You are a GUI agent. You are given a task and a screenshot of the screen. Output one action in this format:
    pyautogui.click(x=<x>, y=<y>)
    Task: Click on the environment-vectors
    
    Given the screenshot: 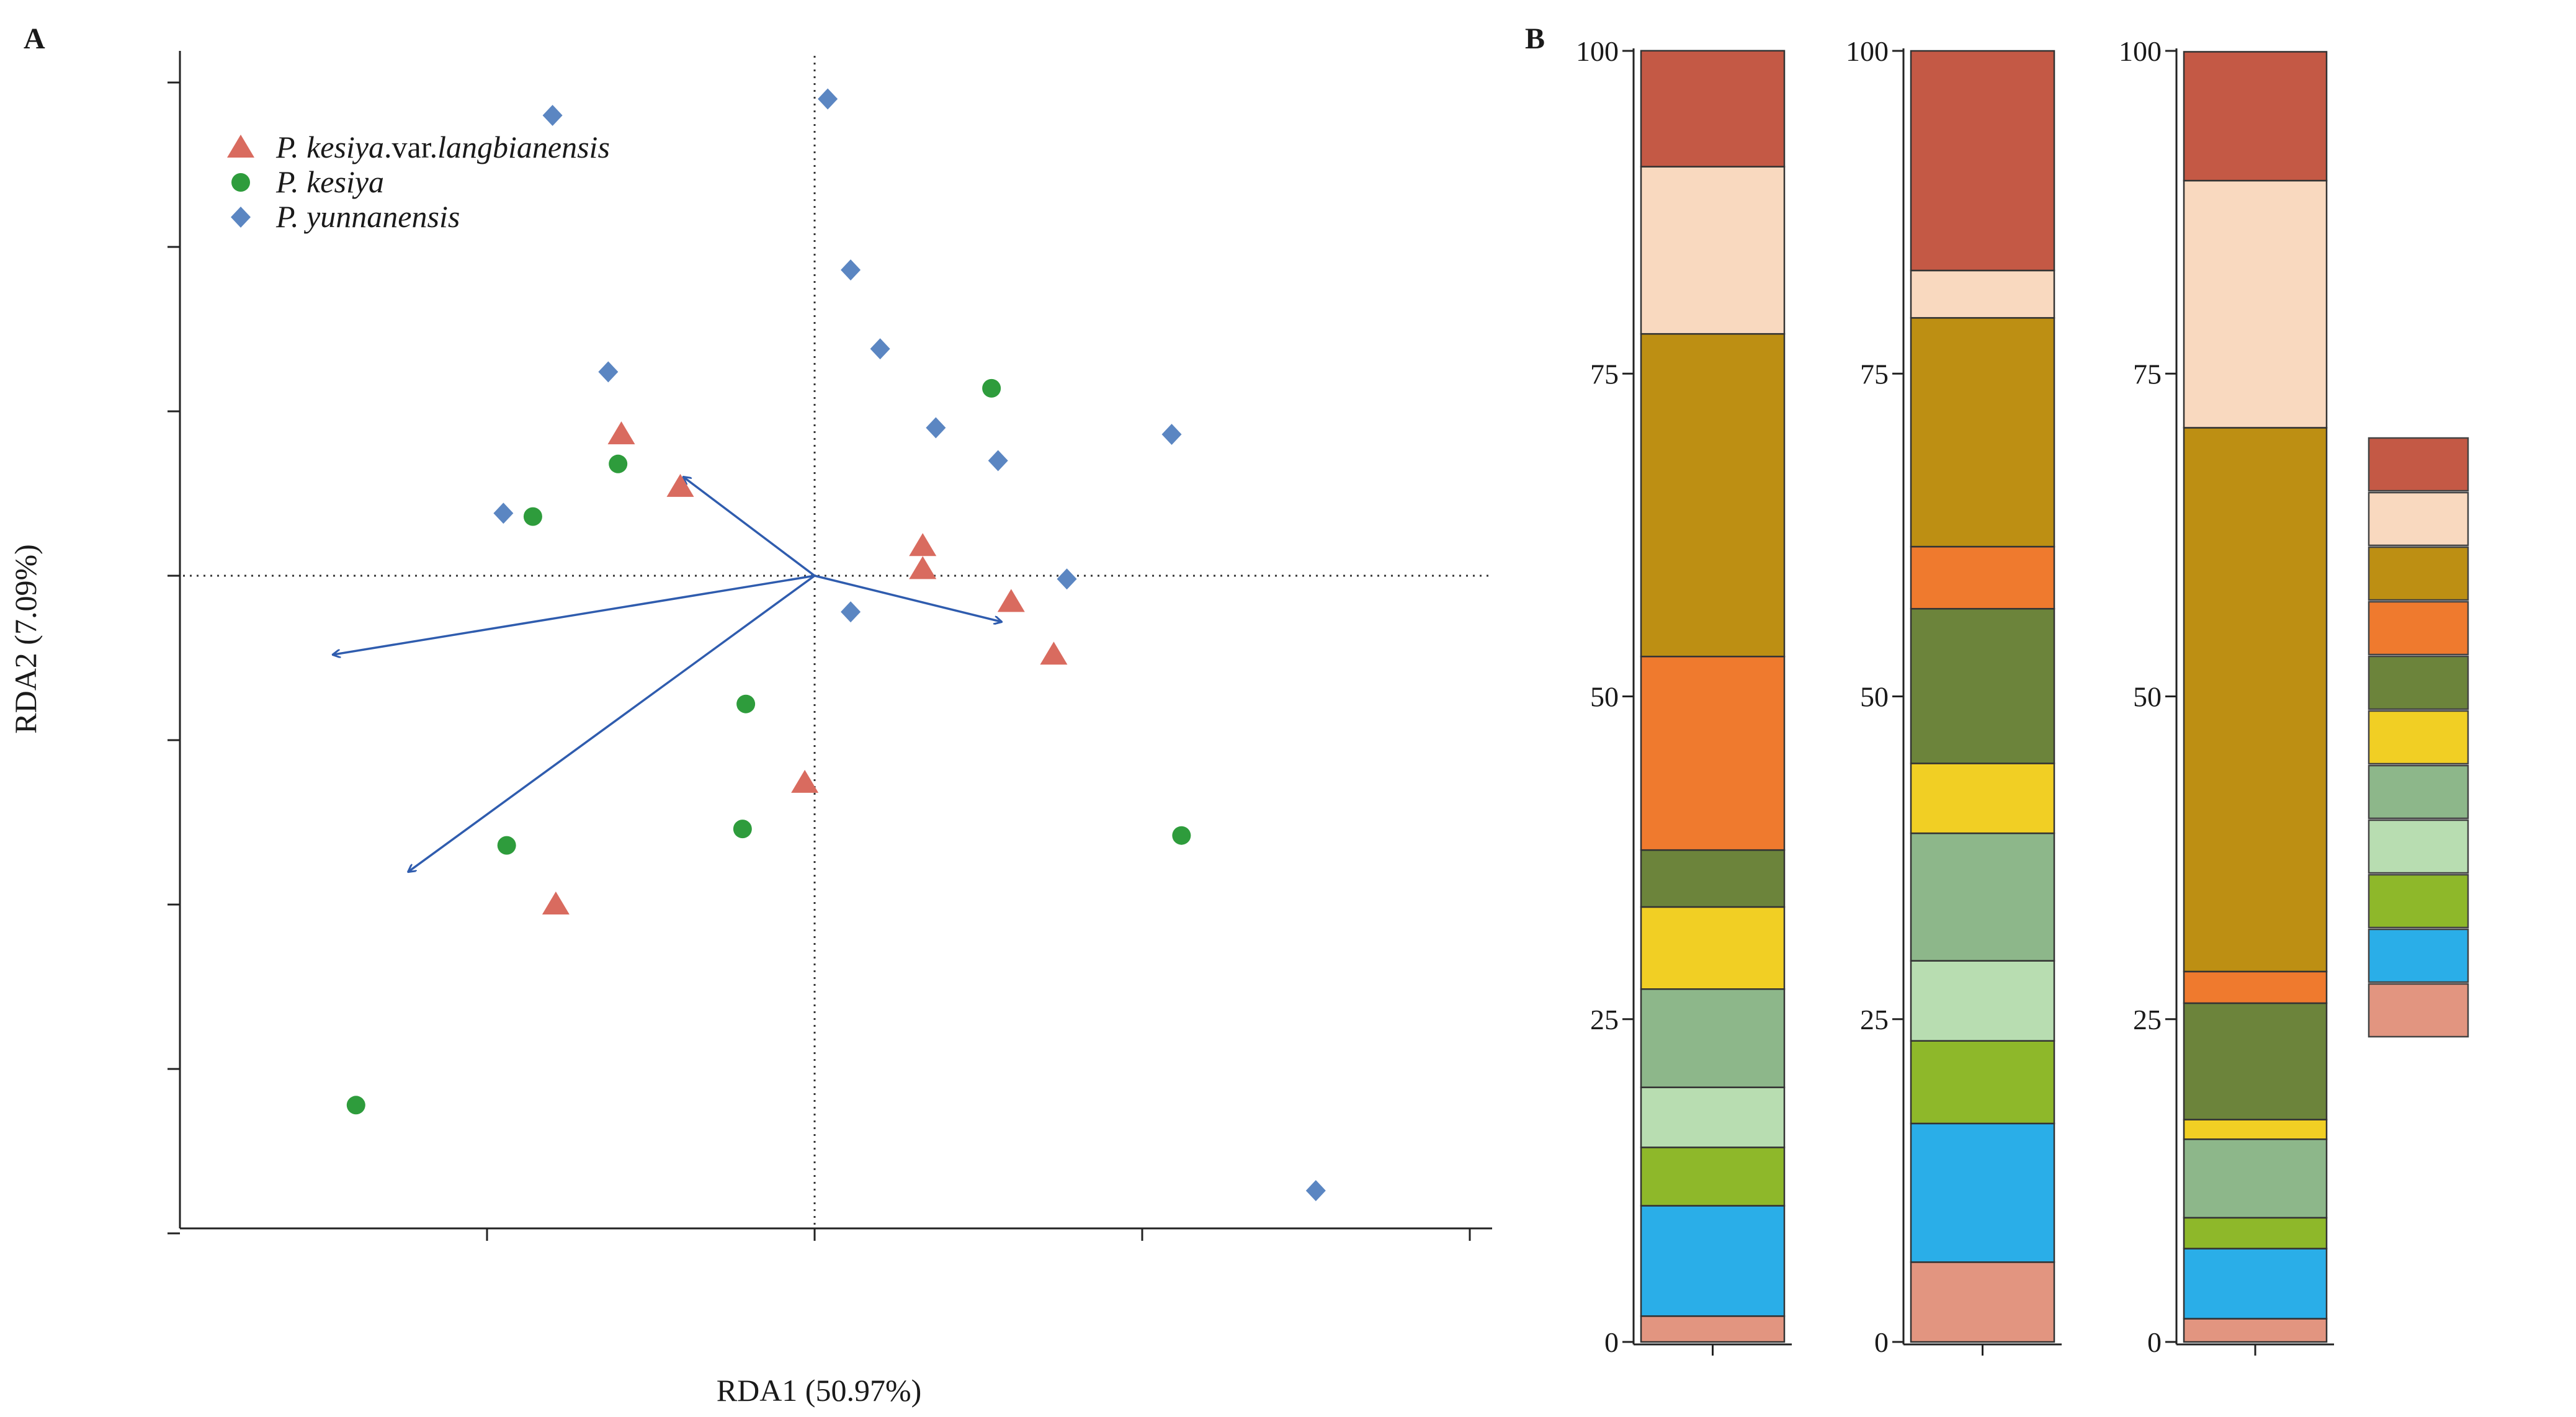 What is the action you would take?
    pyautogui.click(x=667, y=674)
    